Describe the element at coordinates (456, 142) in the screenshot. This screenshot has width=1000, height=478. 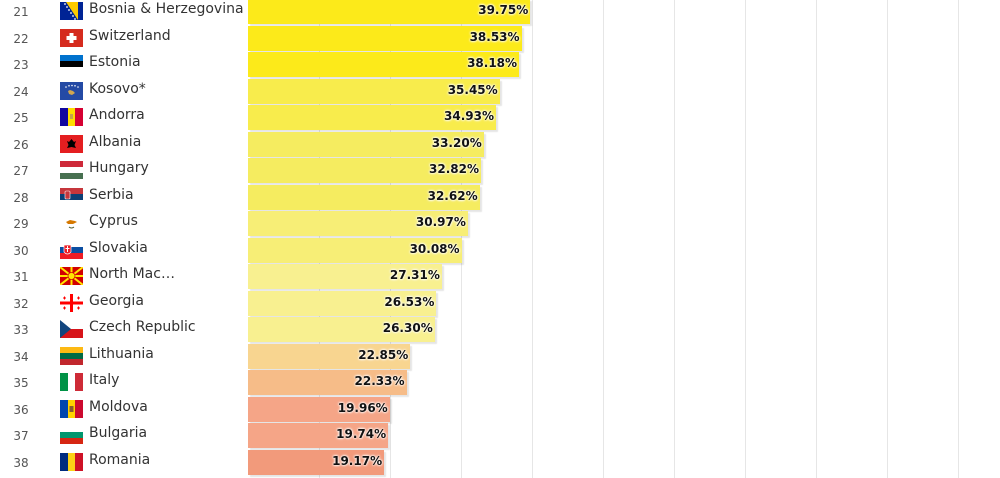
I see `value-label: 33.20%` at that location.